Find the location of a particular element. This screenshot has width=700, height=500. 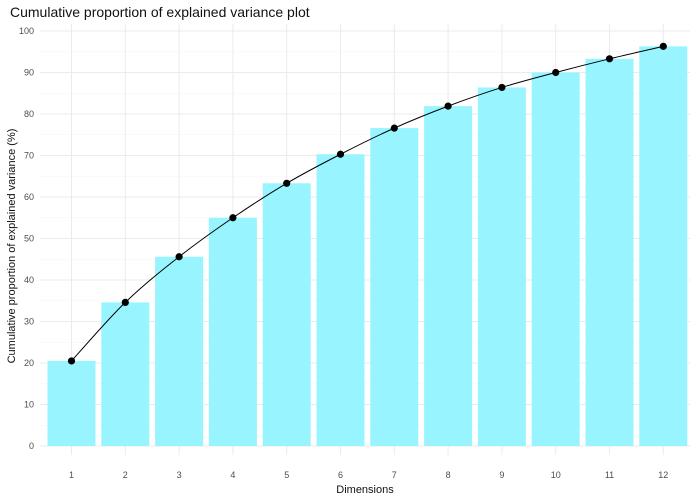

y-tick-label: 40 is located at coordinates (29, 280).